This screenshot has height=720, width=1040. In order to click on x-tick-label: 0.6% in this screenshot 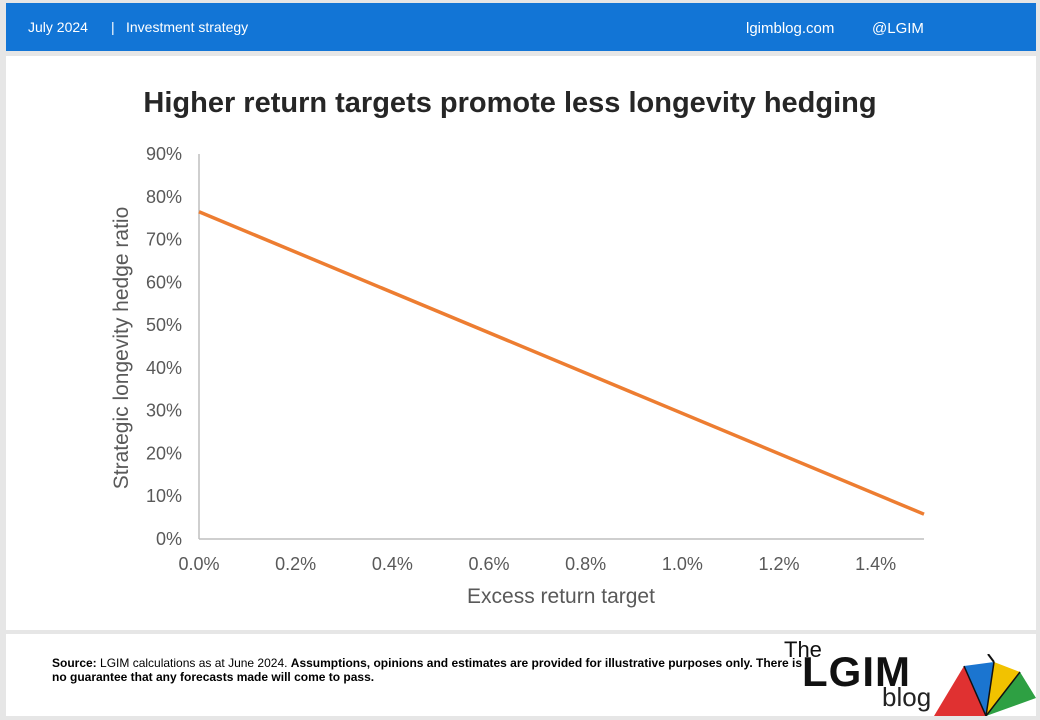, I will do `click(488, 564)`.